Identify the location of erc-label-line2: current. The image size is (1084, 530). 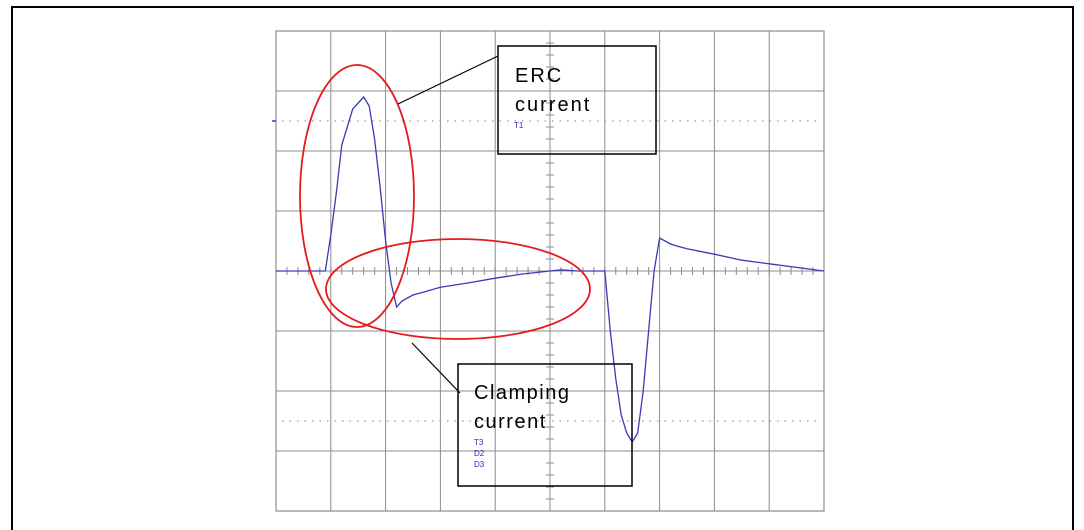
(553, 105).